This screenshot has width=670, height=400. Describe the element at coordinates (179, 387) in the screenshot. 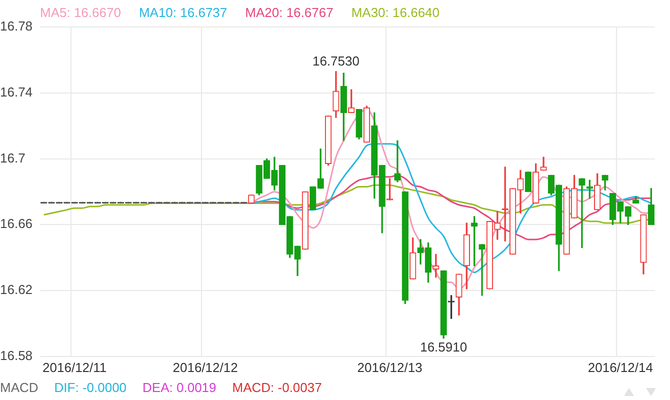

I see `text: DEA: 0.0019` at that location.